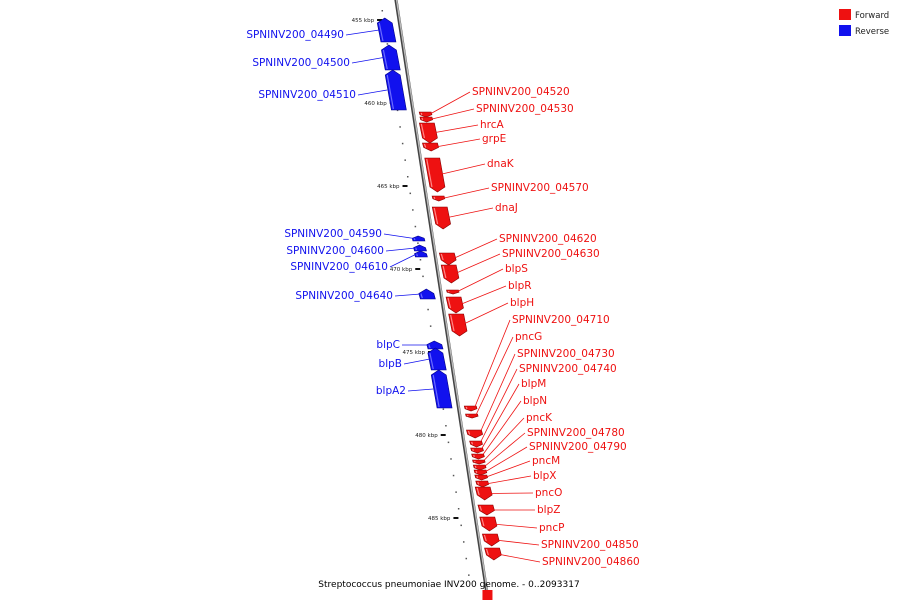 This screenshot has width=900, height=600. What do you see at coordinates (481, 477) in the screenshot?
I see `gene-pncm` at bounding box center [481, 477].